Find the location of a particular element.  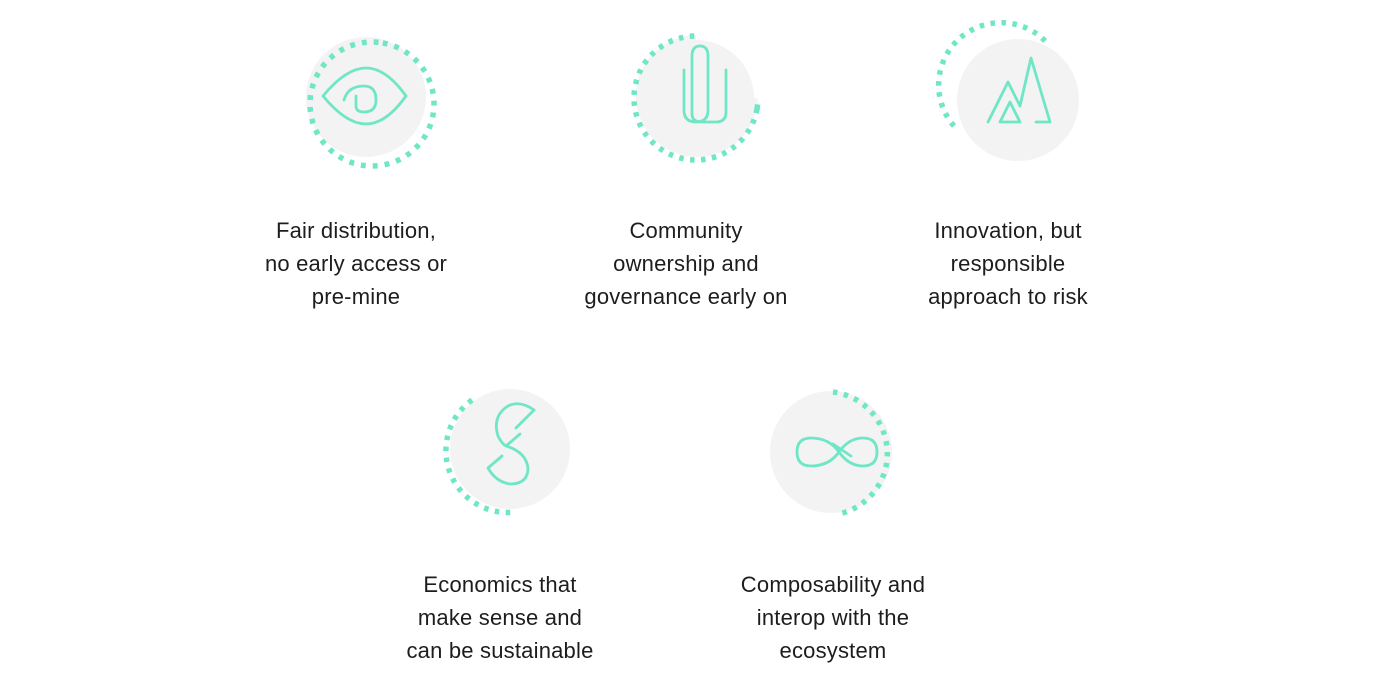

caption-line: can be sustainable is located at coordinates (500, 650).